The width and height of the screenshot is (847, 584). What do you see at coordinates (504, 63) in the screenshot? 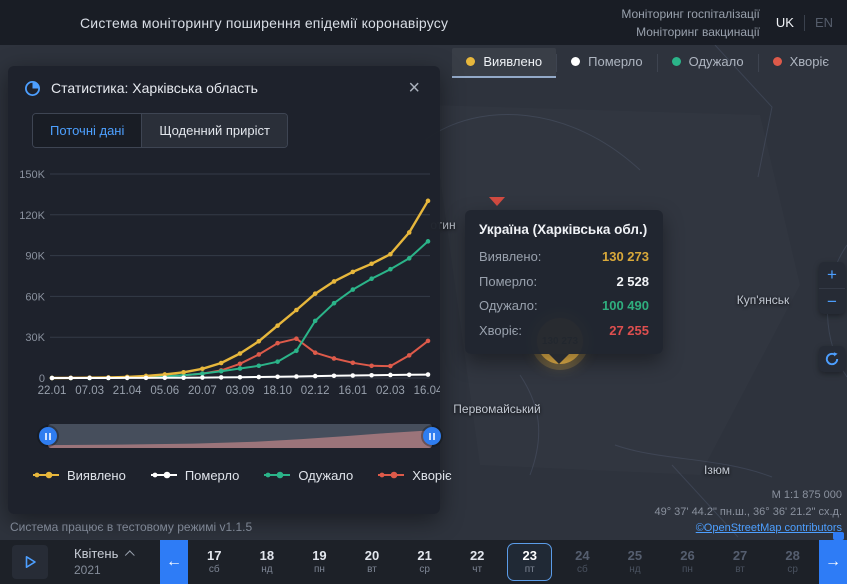
I see `map-legend-item: Виявлено` at bounding box center [504, 63].